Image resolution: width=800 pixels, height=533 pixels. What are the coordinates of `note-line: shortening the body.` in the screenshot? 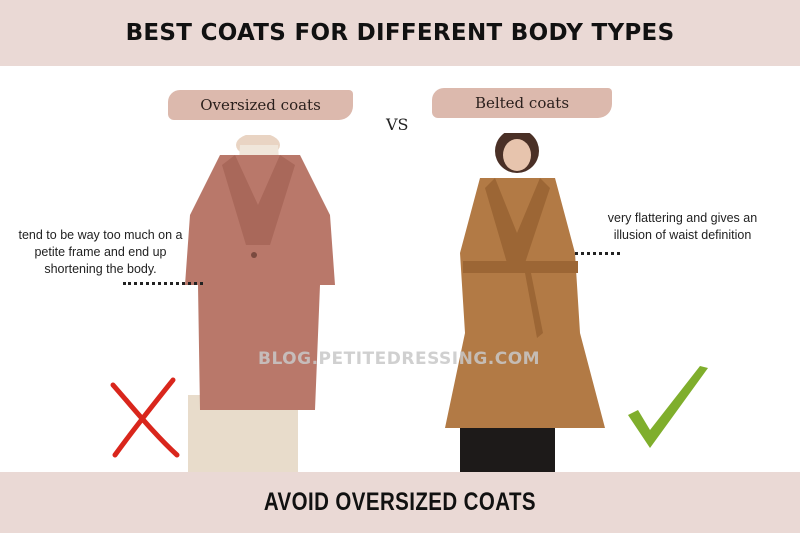 It's located at (100, 269).